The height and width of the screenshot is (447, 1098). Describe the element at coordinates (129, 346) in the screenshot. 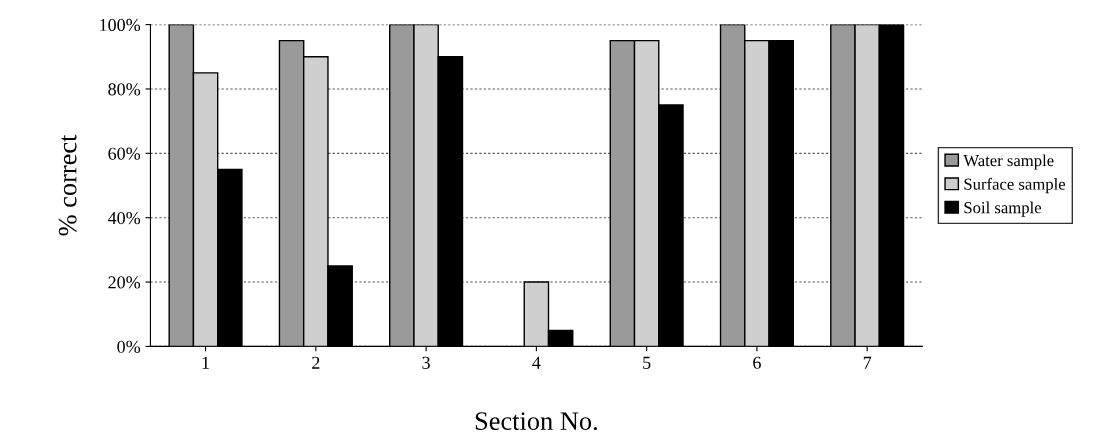

I see `y-tick-label: 0%` at that location.